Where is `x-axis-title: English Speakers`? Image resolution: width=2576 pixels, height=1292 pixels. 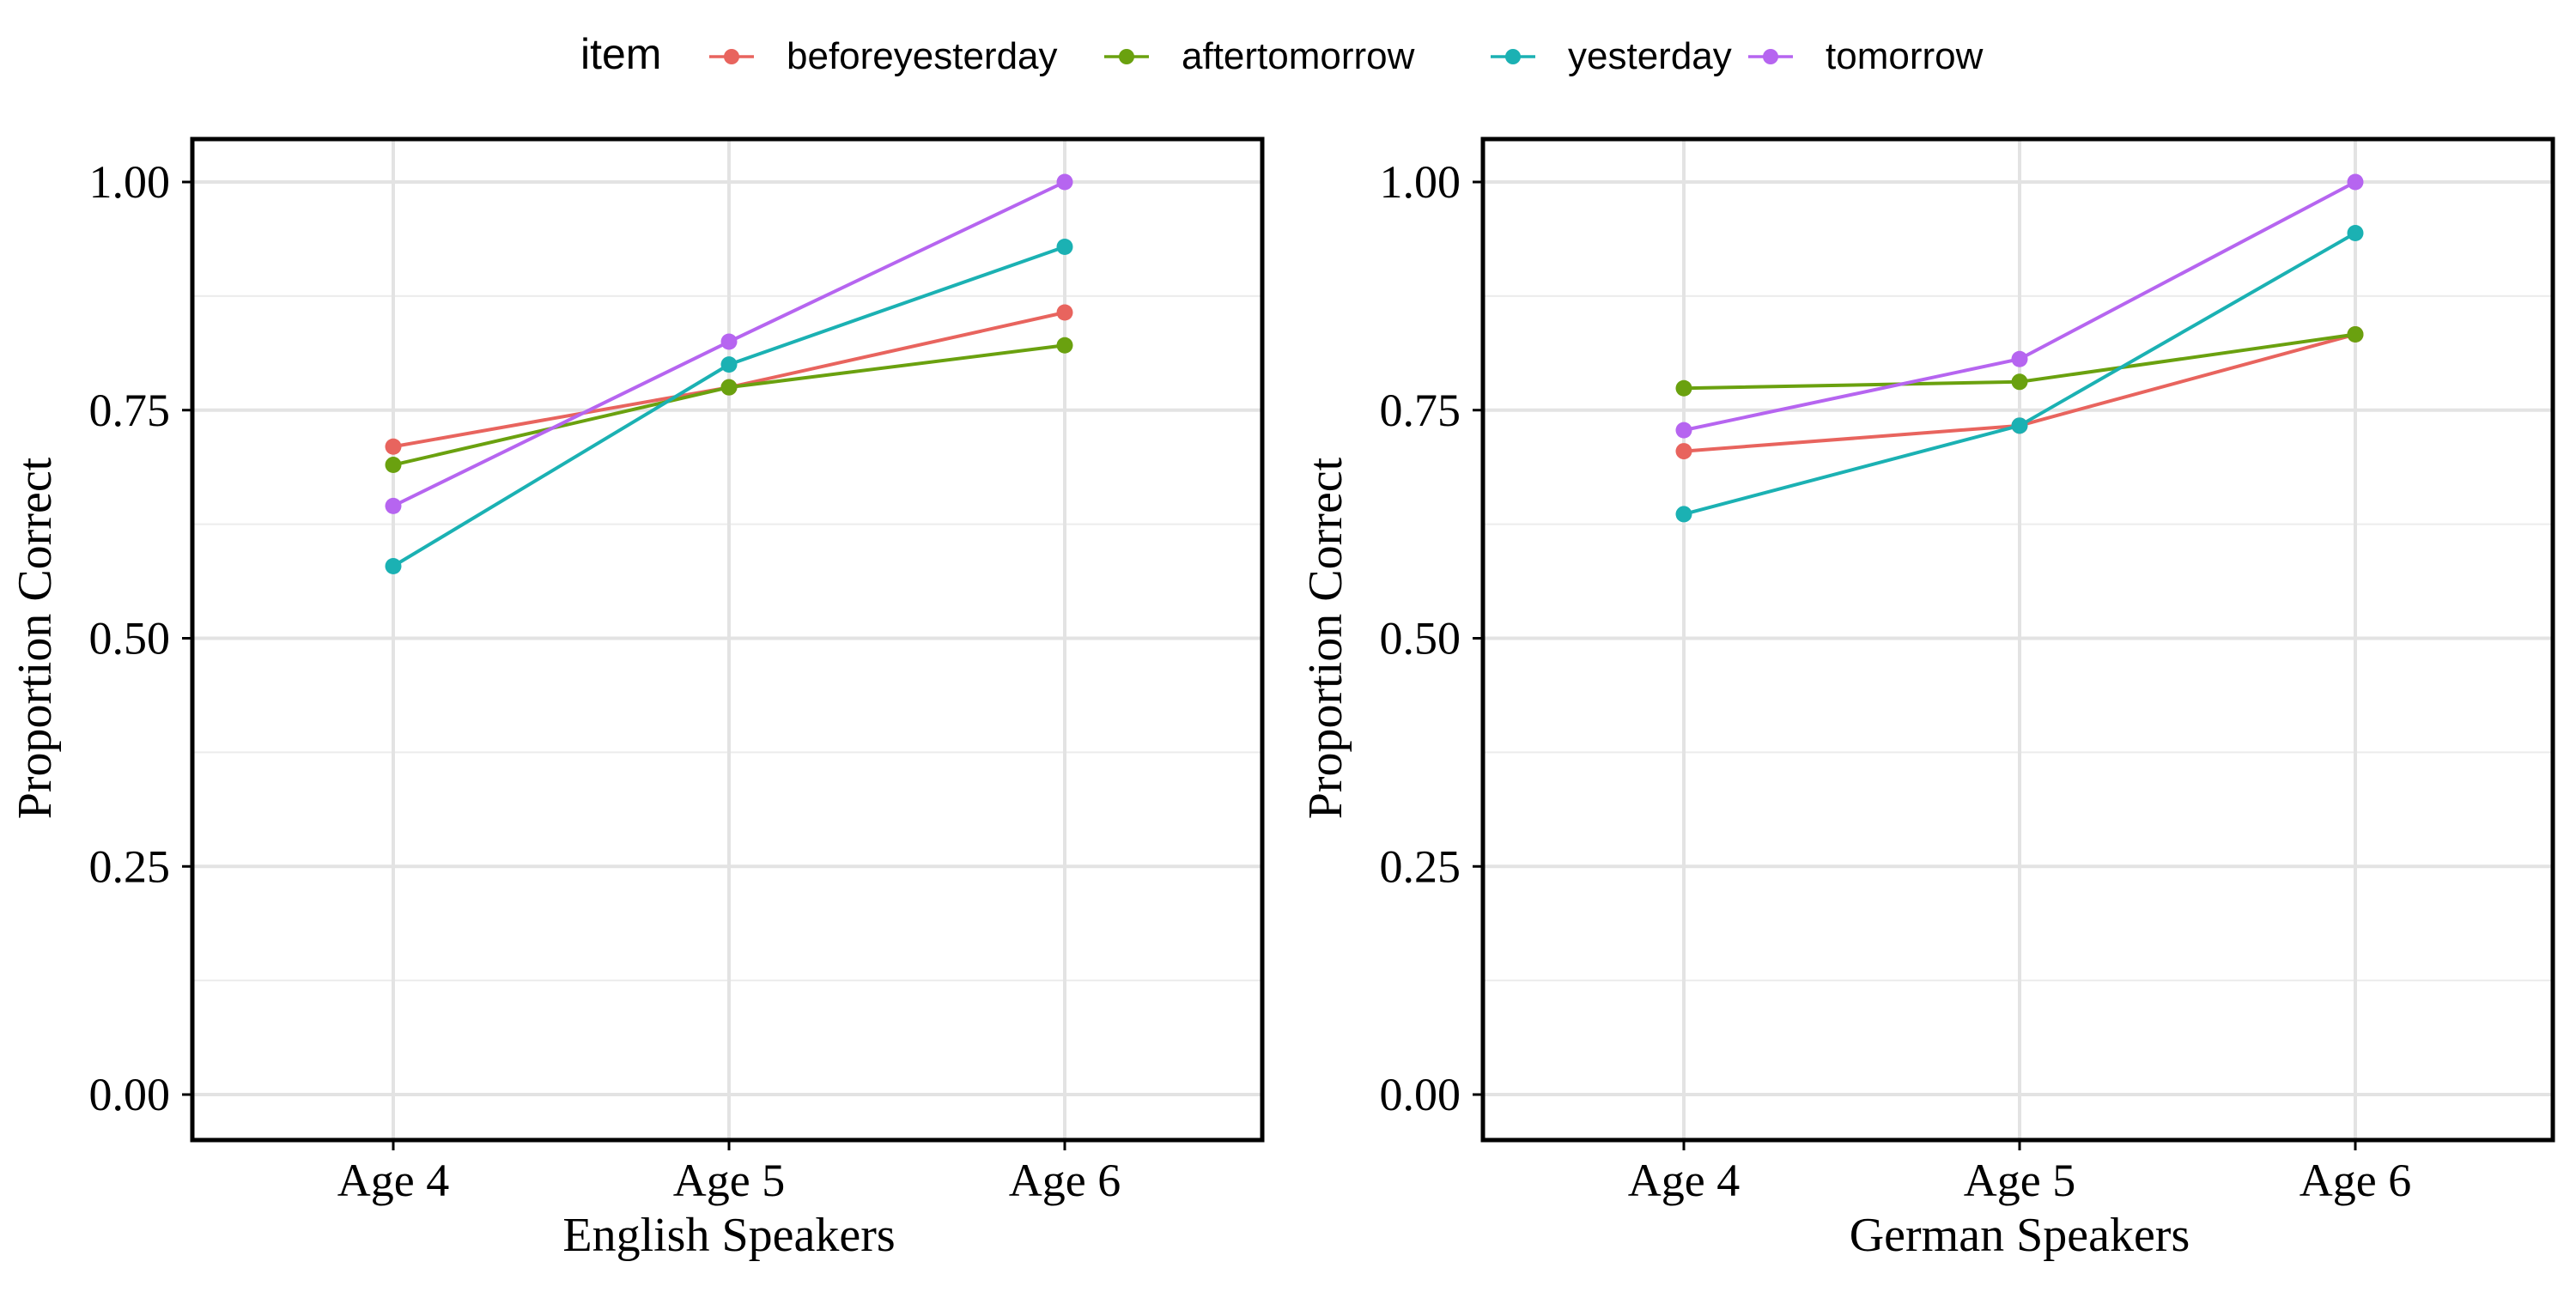
x-axis-title: English Speakers is located at coordinates (728, 1235).